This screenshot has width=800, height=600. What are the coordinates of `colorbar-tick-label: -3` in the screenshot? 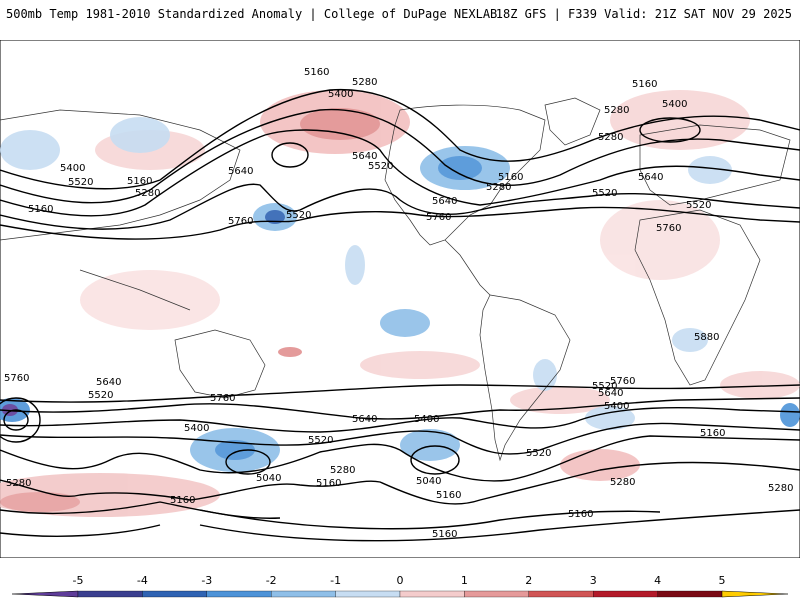 It's located at (206, 580).